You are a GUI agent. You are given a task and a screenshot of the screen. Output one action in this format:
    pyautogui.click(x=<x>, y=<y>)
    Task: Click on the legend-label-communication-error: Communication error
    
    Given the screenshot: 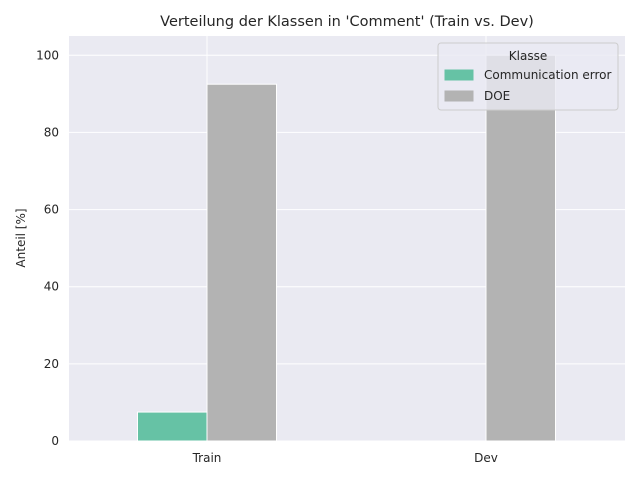 What is the action you would take?
    pyautogui.click(x=548, y=75)
    